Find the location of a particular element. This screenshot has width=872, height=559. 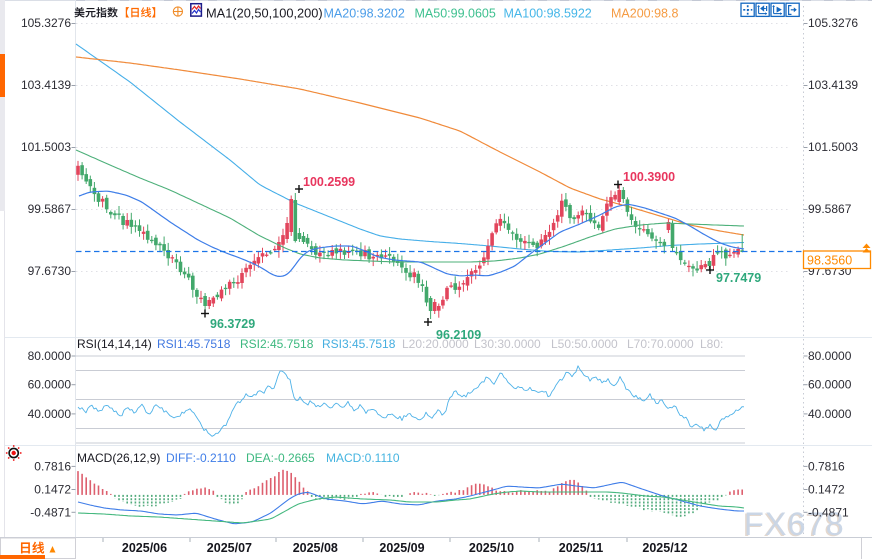

svg-text: MA100:98.5922 is located at coordinates (548, 14).